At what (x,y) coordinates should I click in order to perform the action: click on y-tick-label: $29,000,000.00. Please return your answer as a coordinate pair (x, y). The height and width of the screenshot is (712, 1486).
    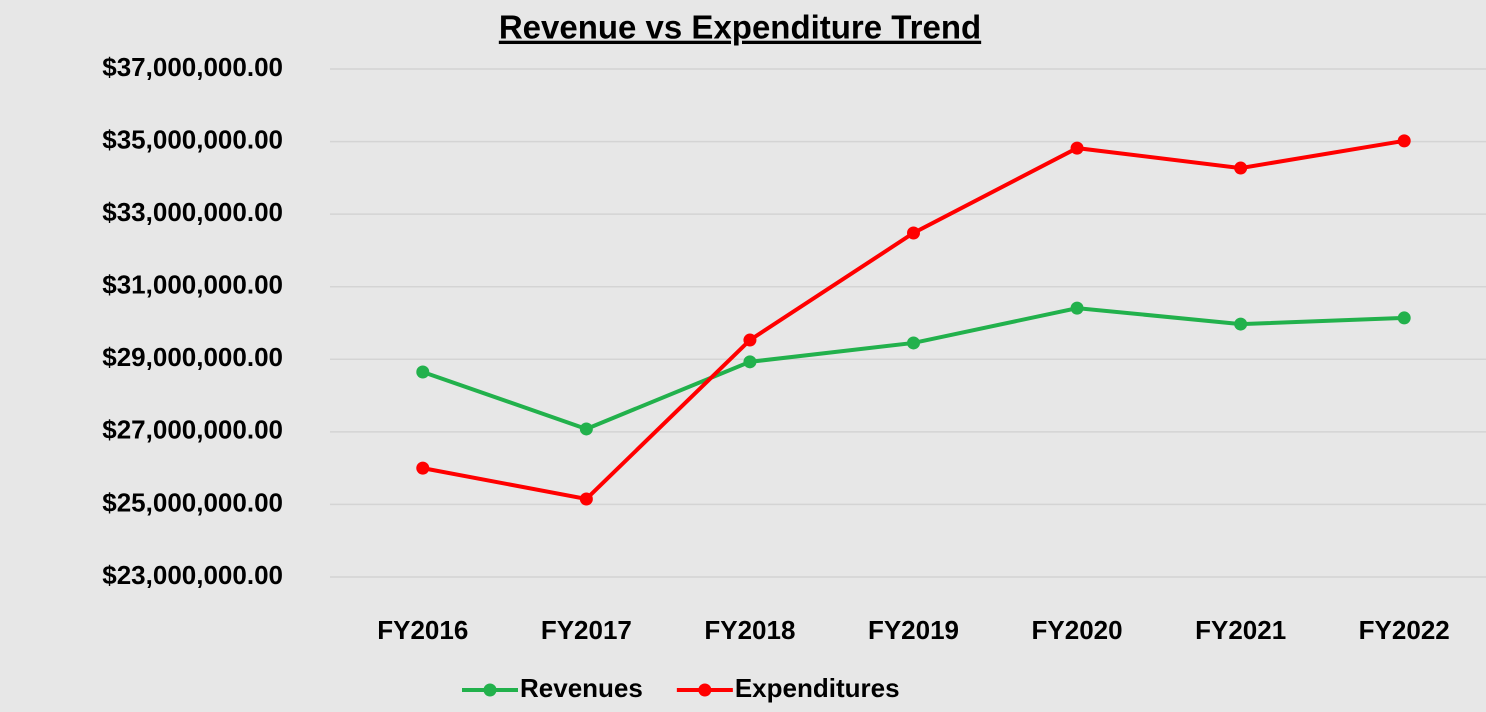
    Looking at the image, I should click on (192, 357).